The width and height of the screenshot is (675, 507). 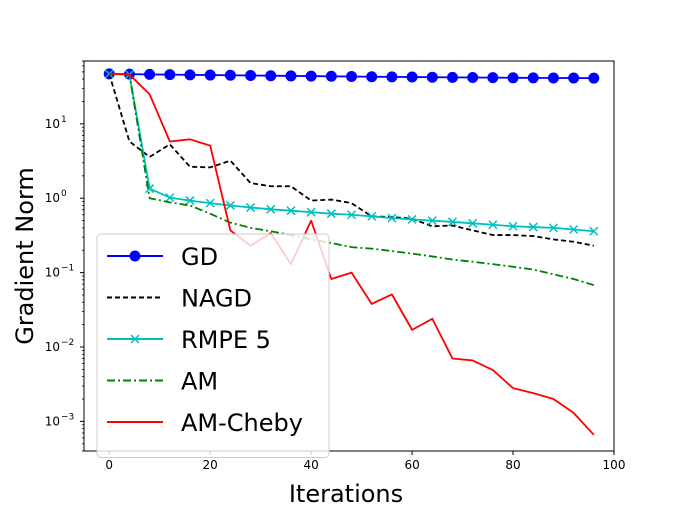 What do you see at coordinates (25, 256) in the screenshot?
I see `y-axis-title: Gradient Norm` at bounding box center [25, 256].